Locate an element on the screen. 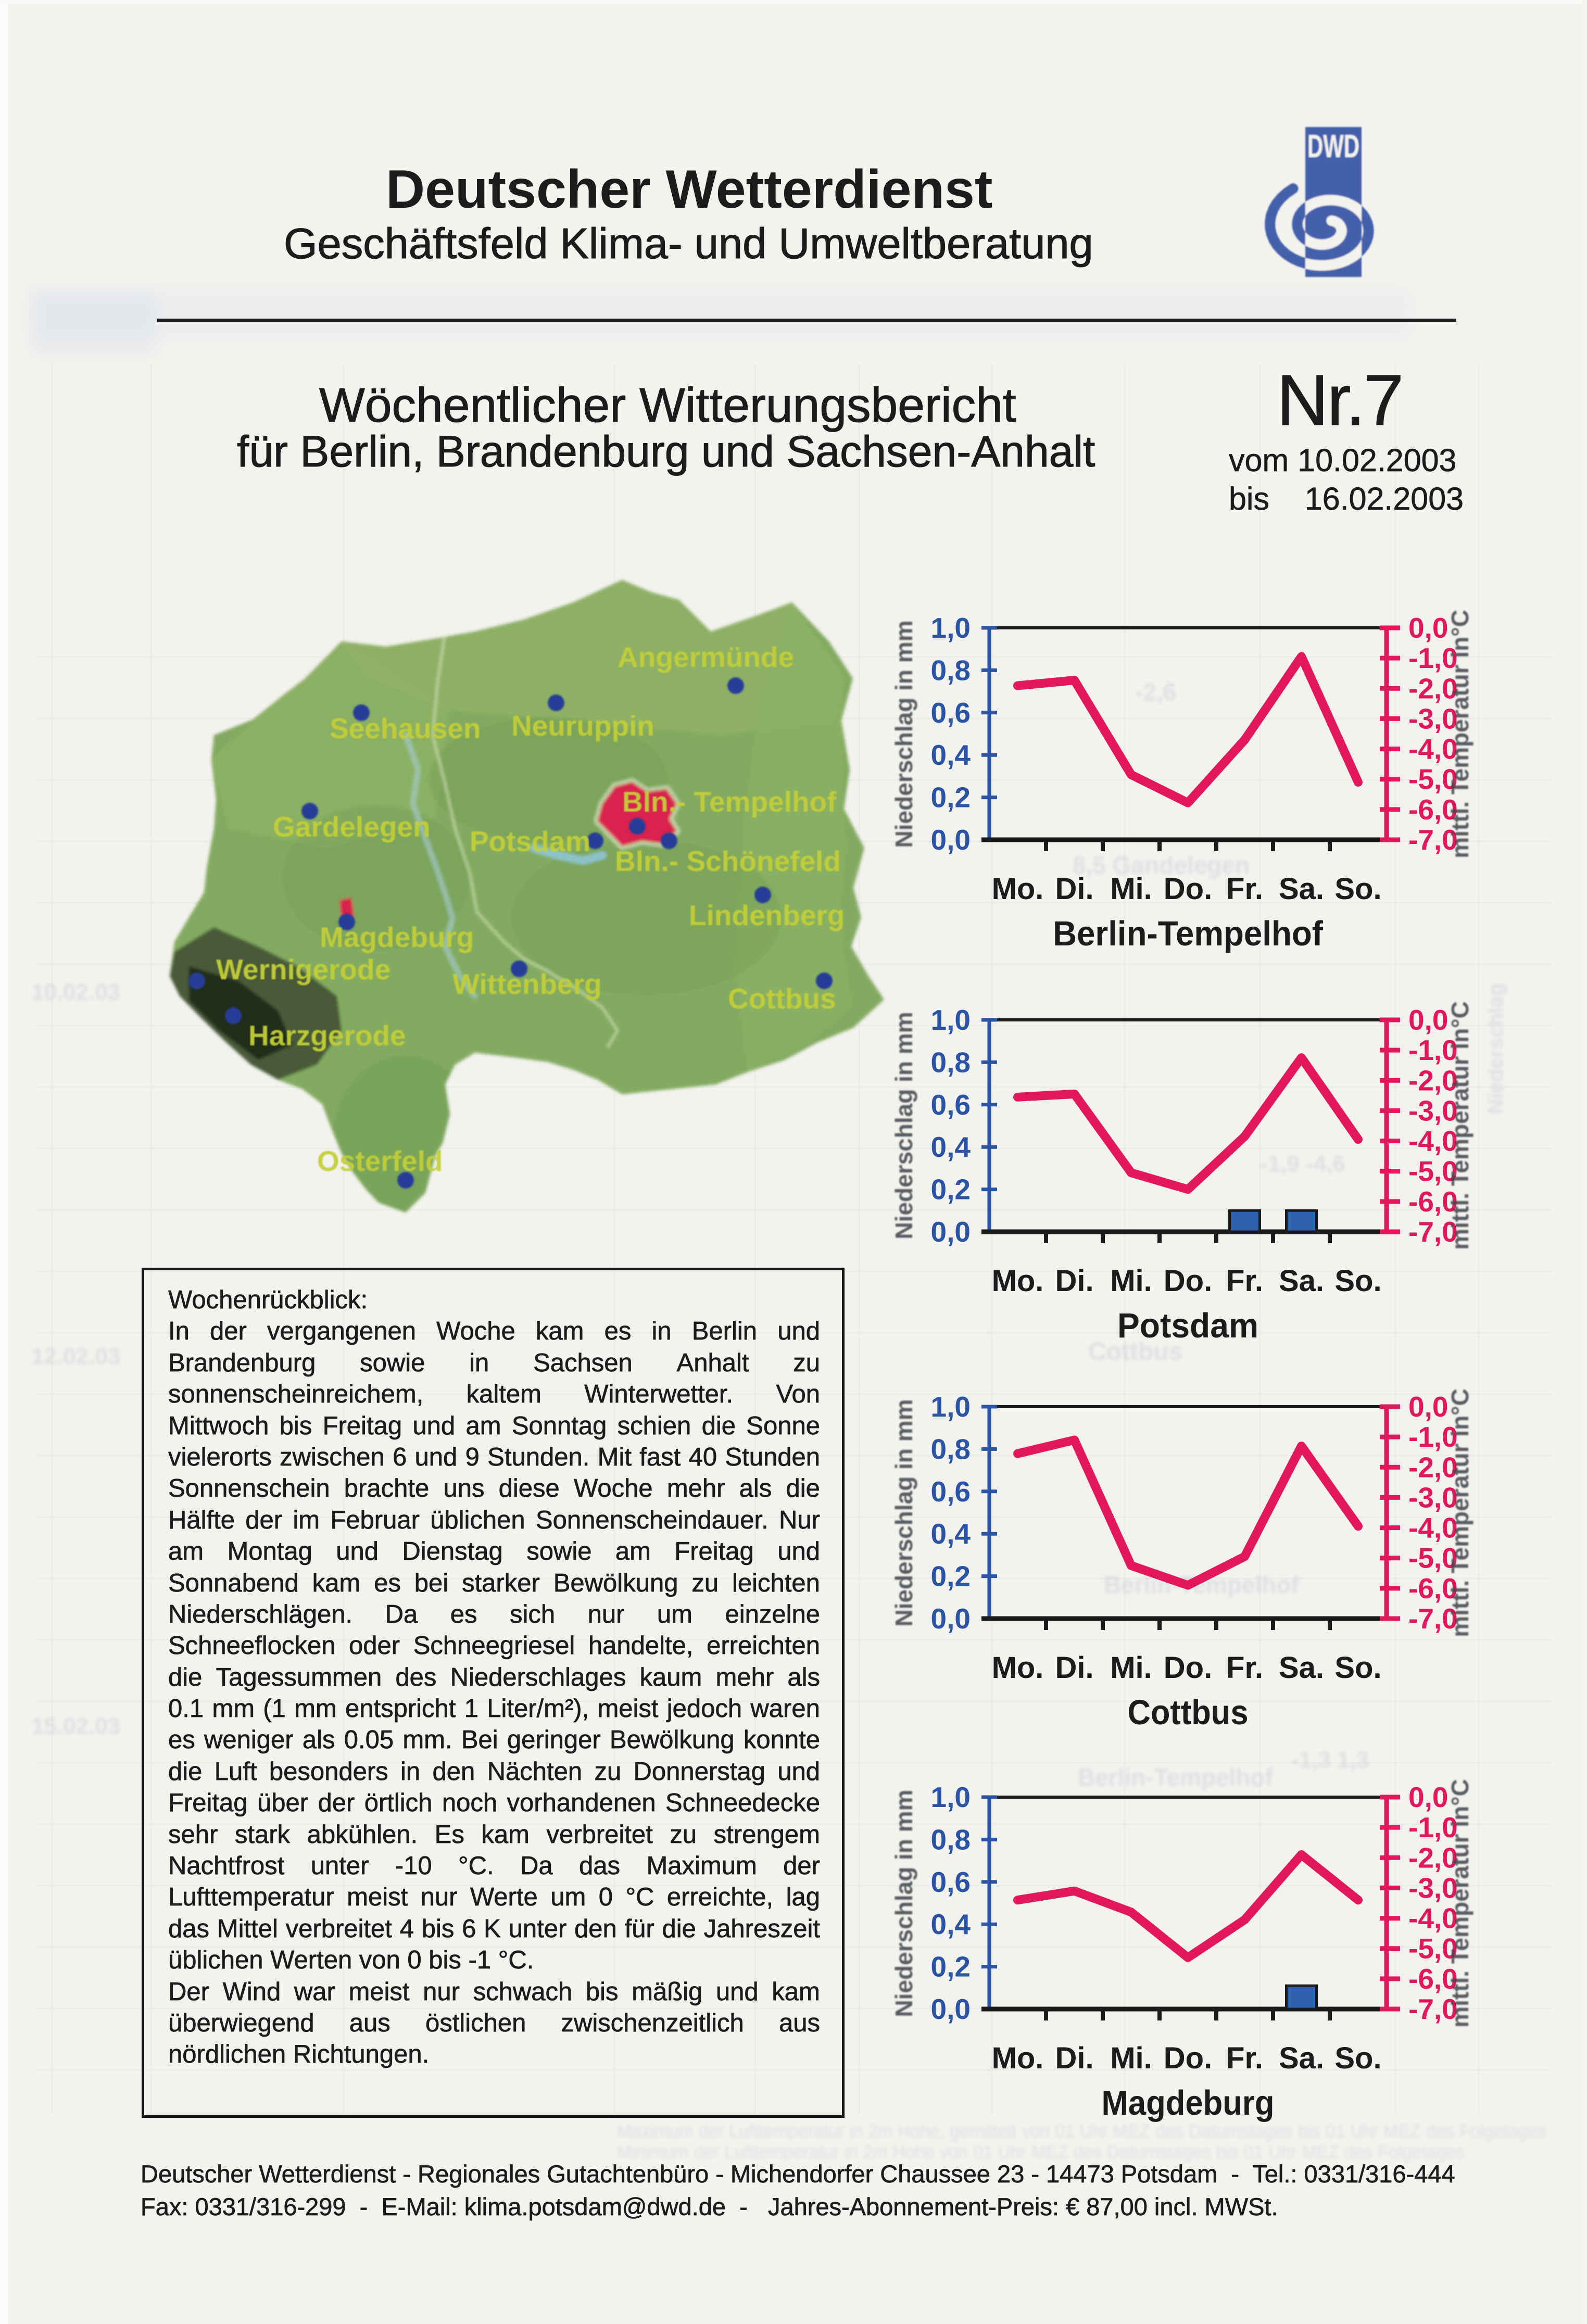  svg-text: Harzgerode is located at coordinates (327, 1035).